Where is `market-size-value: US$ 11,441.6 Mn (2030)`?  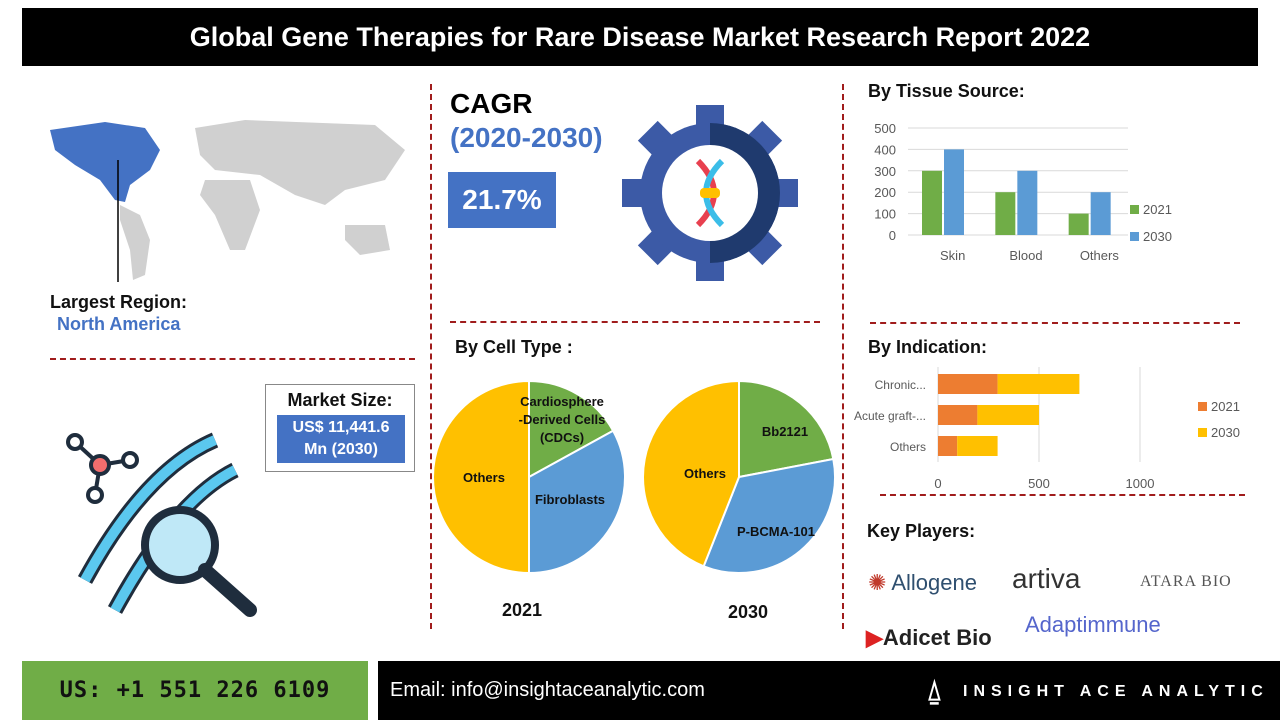 market-size-value: US$ 11,441.6 Mn (2030) is located at coordinates (341, 439).